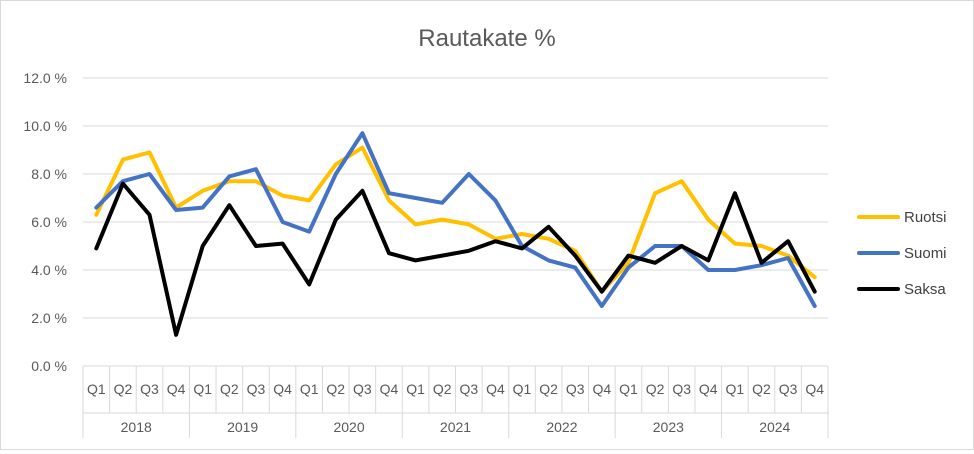 This screenshot has height=454, width=974. Describe the element at coordinates (902, 253) in the screenshot. I see `legend: Ruotsi Suomi Saksa` at that location.